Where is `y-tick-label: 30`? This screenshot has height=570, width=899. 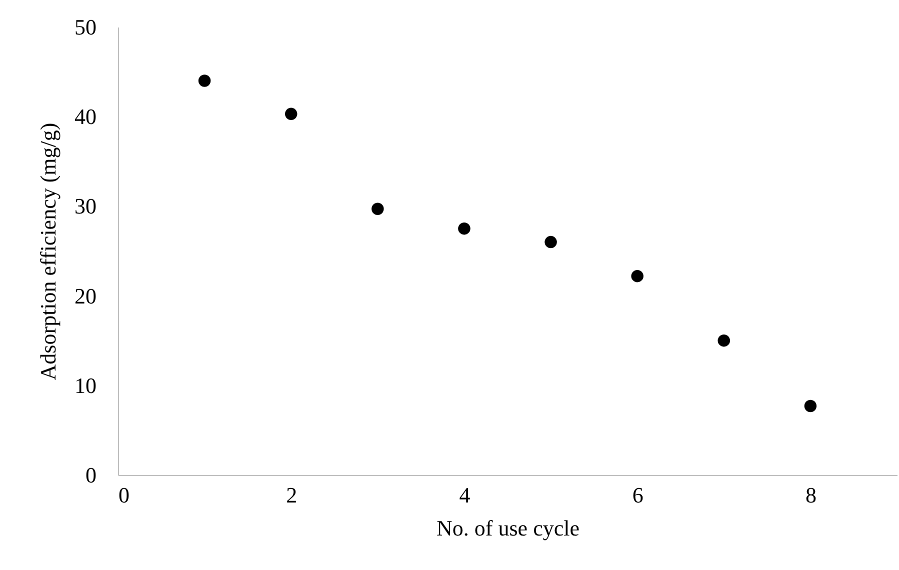 y-tick-label: 30 is located at coordinates (85, 206).